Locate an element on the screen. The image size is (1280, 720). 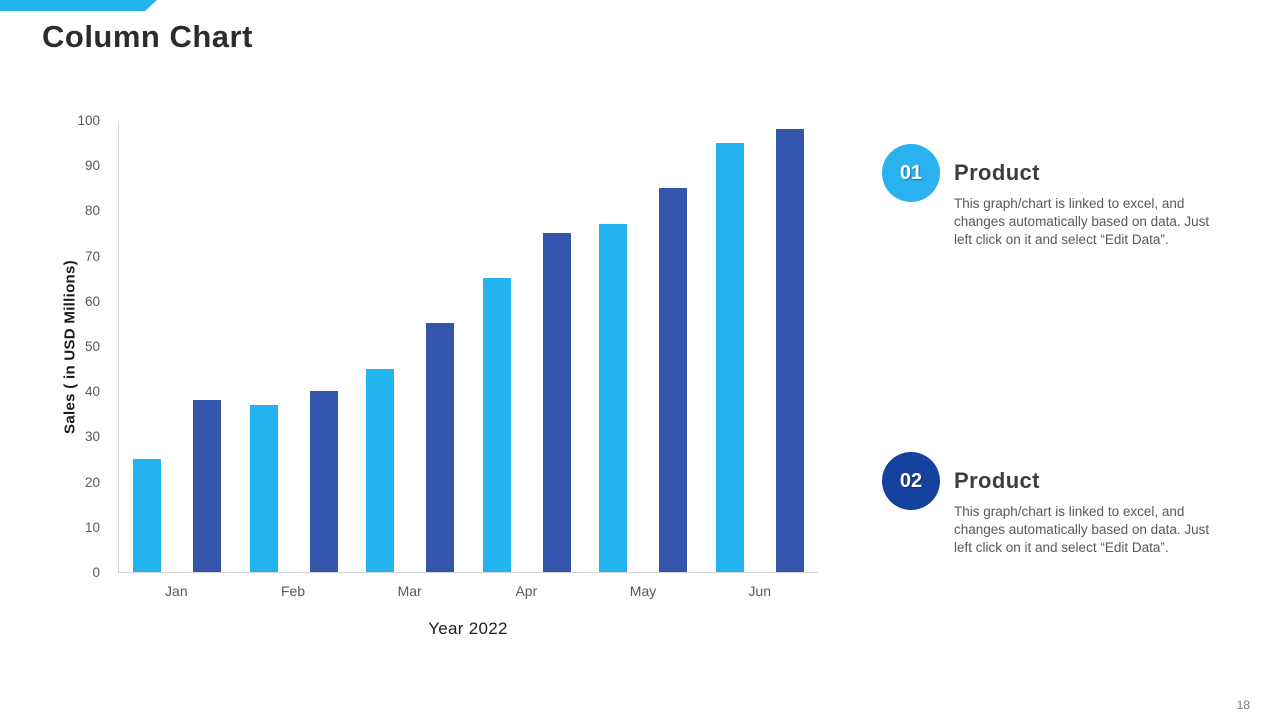
bar-group-feb is located at coordinates (294, 481).